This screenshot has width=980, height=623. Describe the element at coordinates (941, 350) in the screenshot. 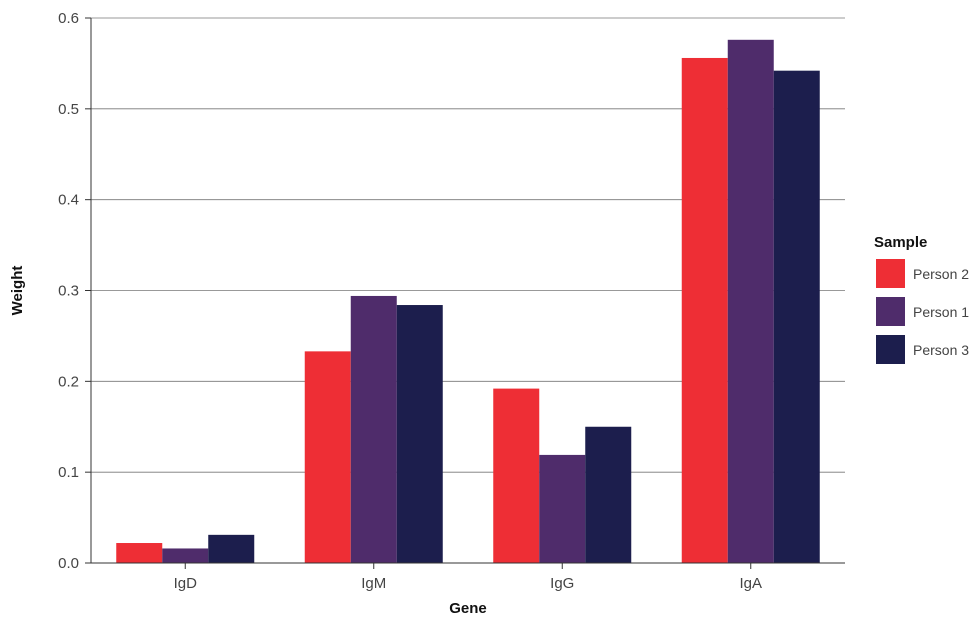

I see `legend-label: Person 3` at that location.